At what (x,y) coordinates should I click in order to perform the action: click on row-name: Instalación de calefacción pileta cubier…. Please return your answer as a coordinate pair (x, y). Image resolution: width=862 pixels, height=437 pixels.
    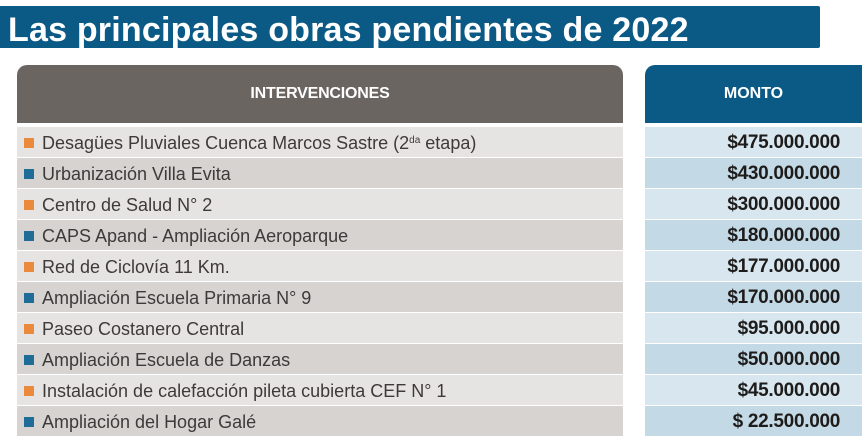
    Looking at the image, I should click on (244, 391).